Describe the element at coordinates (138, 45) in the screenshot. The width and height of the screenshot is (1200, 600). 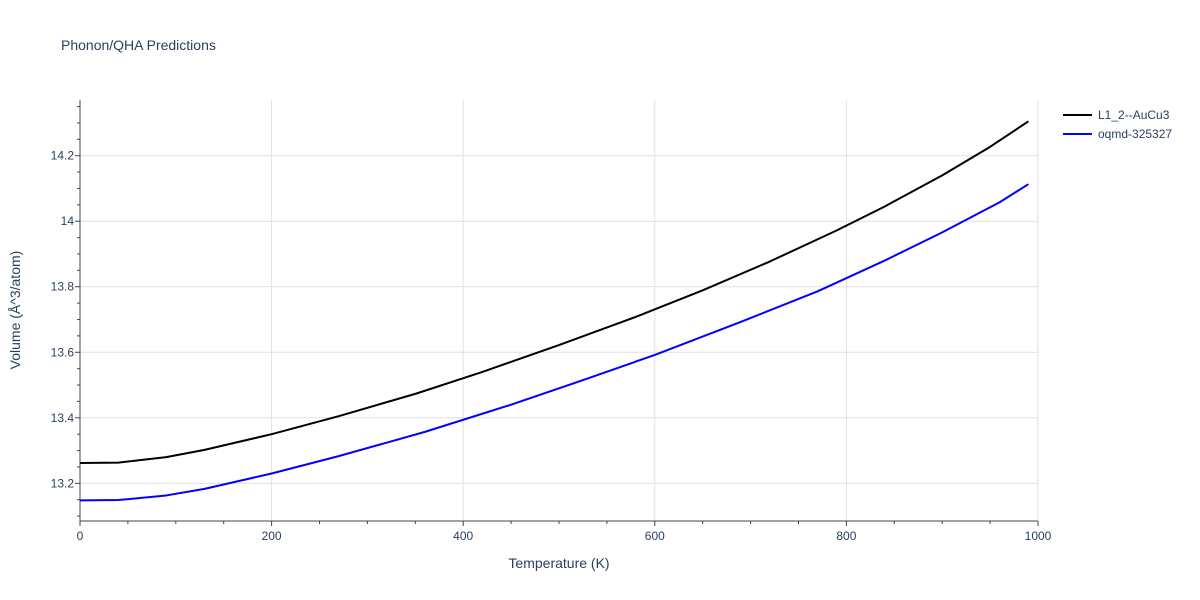
I see `chart-title: Phonon/QHA Predictions` at that location.